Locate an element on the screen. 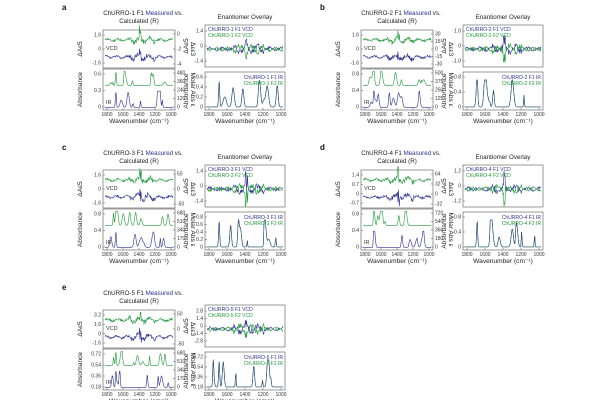 Image resolution: width=600 pixels, height=400 pixels. vcd-left-axis-title: ΔAε5 is located at coordinates (338, 49).